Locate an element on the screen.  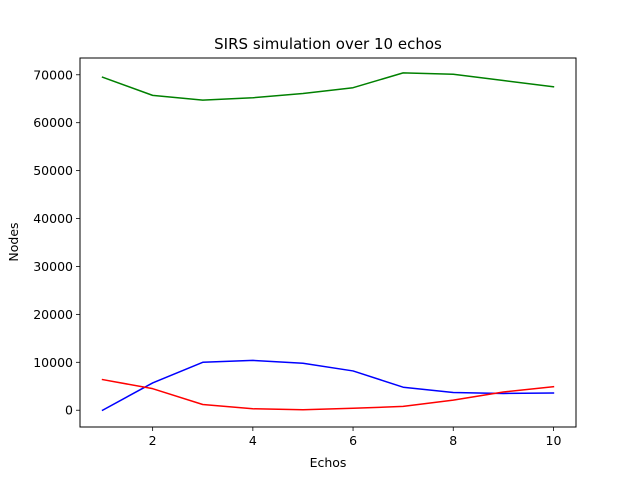
y-tick-label: 40000 is located at coordinates (53, 218).